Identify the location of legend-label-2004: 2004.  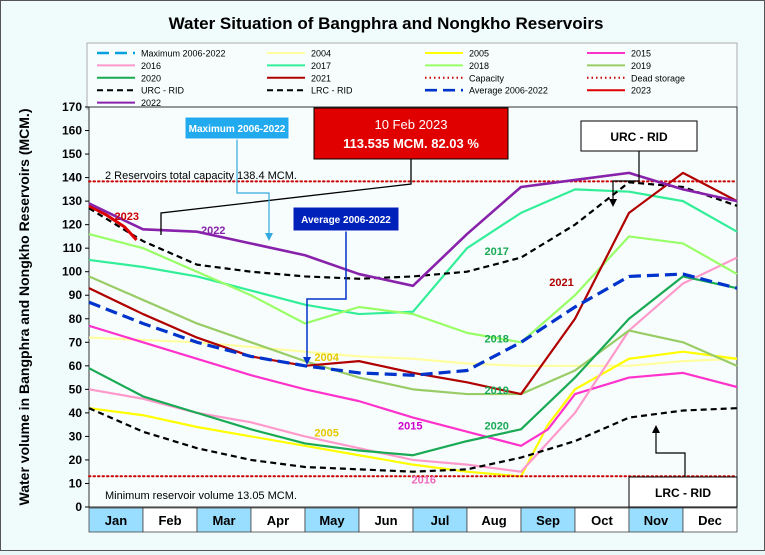
(321, 54).